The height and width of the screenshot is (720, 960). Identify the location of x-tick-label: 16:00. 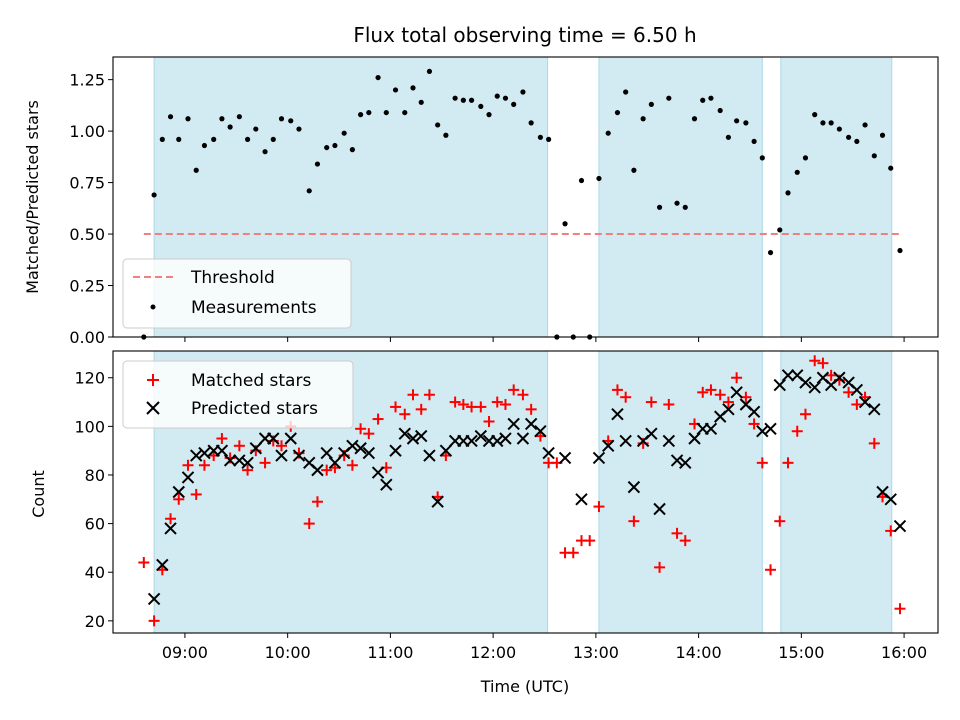
(904, 652).